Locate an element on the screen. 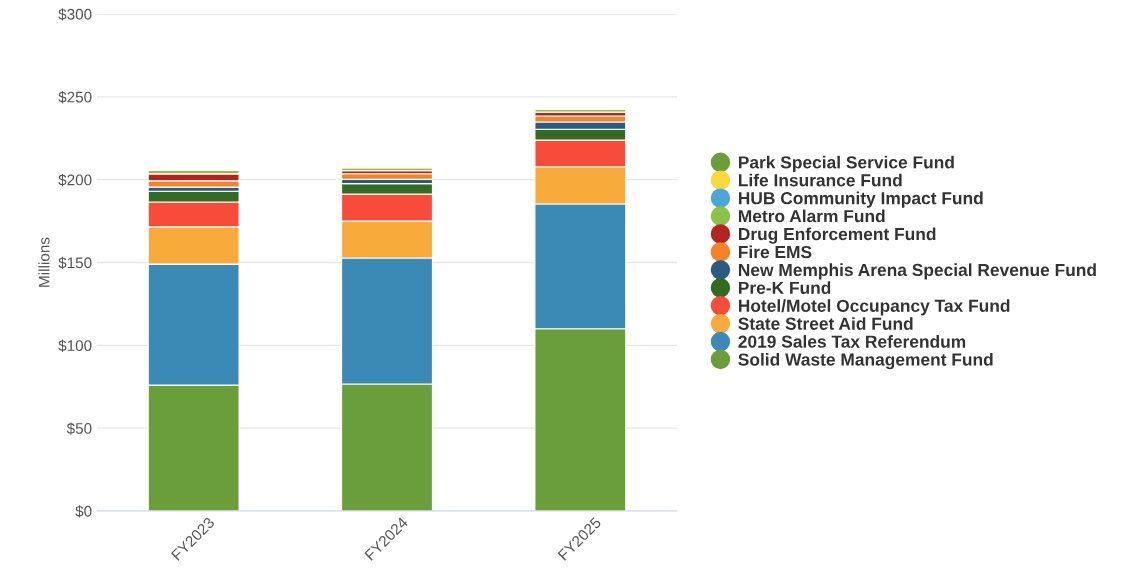 The image size is (1122, 578). y-tick-label: $200 is located at coordinates (75, 180).